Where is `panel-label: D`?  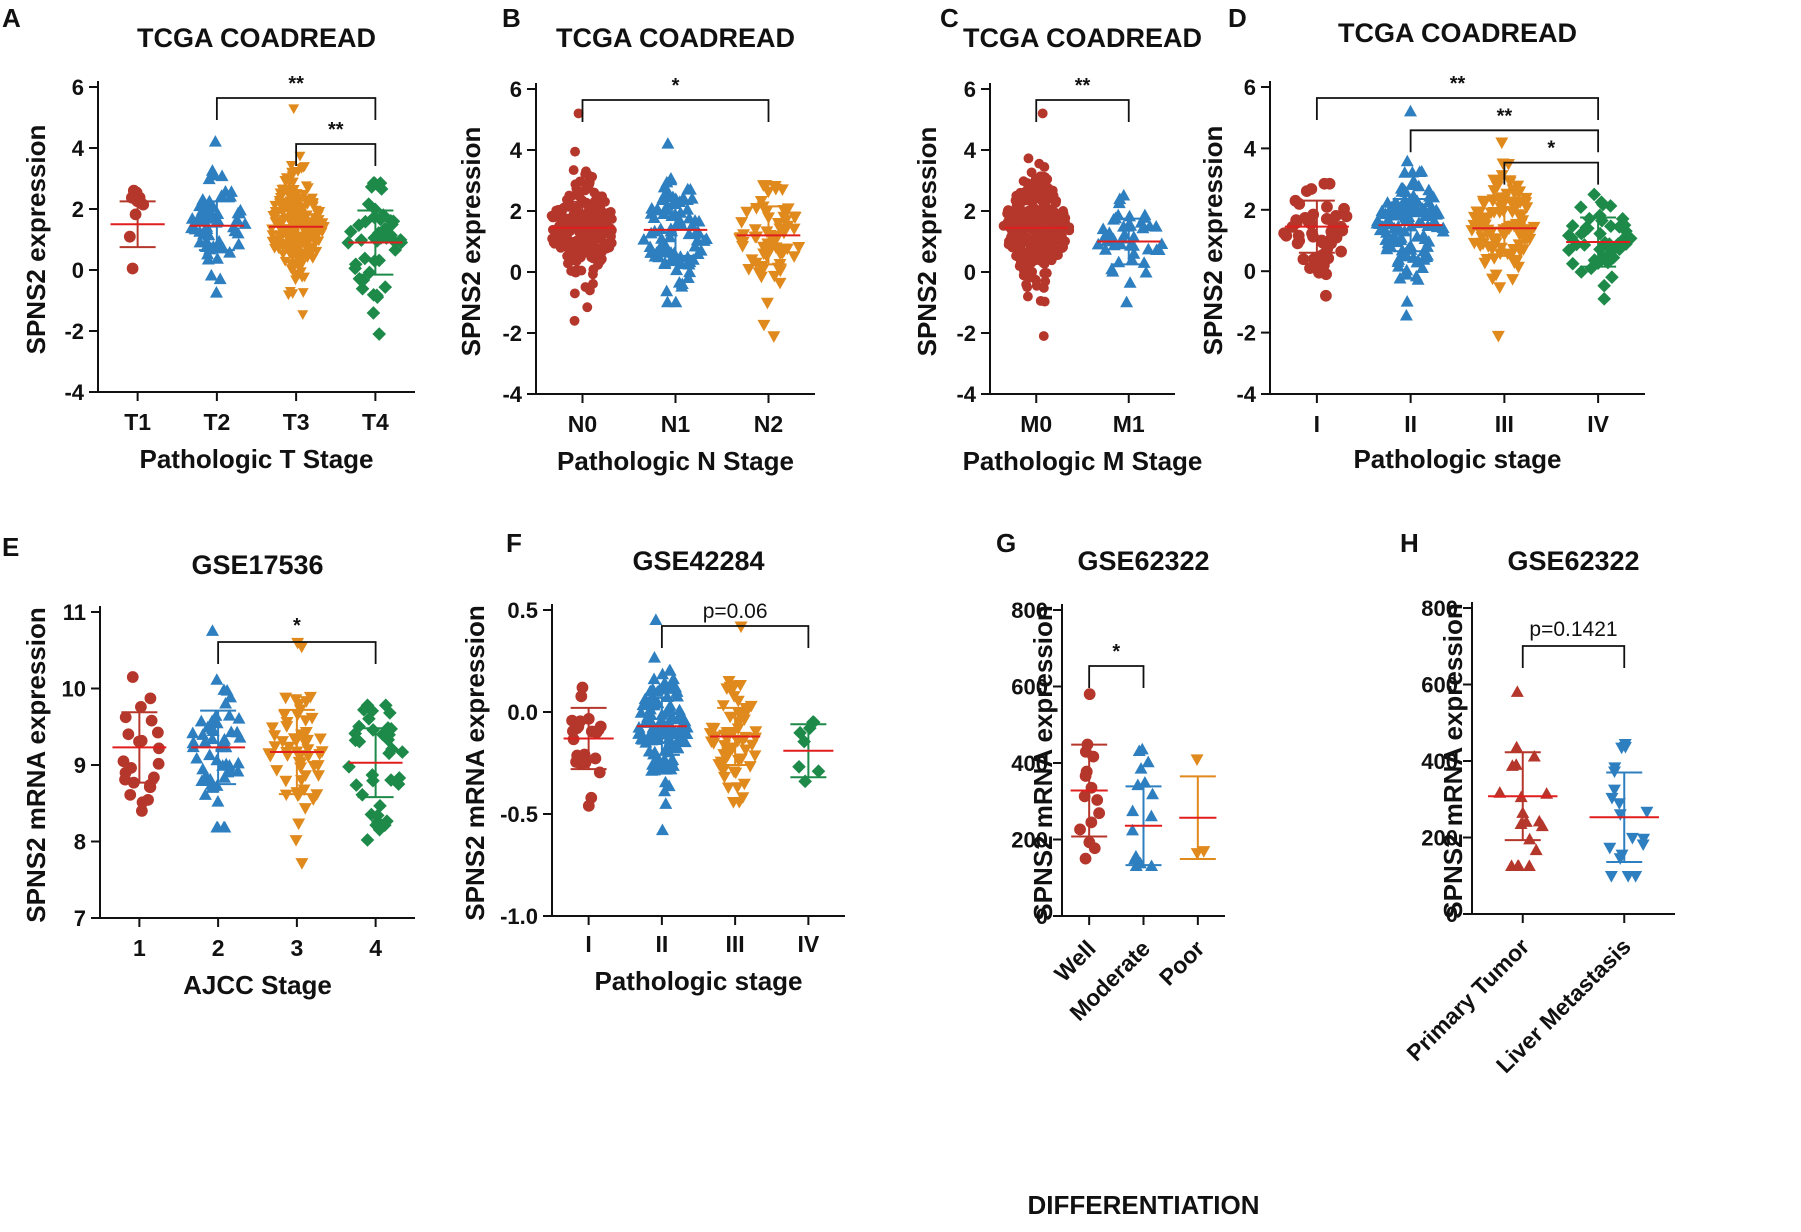
panel-label: D is located at coordinates (1237, 18).